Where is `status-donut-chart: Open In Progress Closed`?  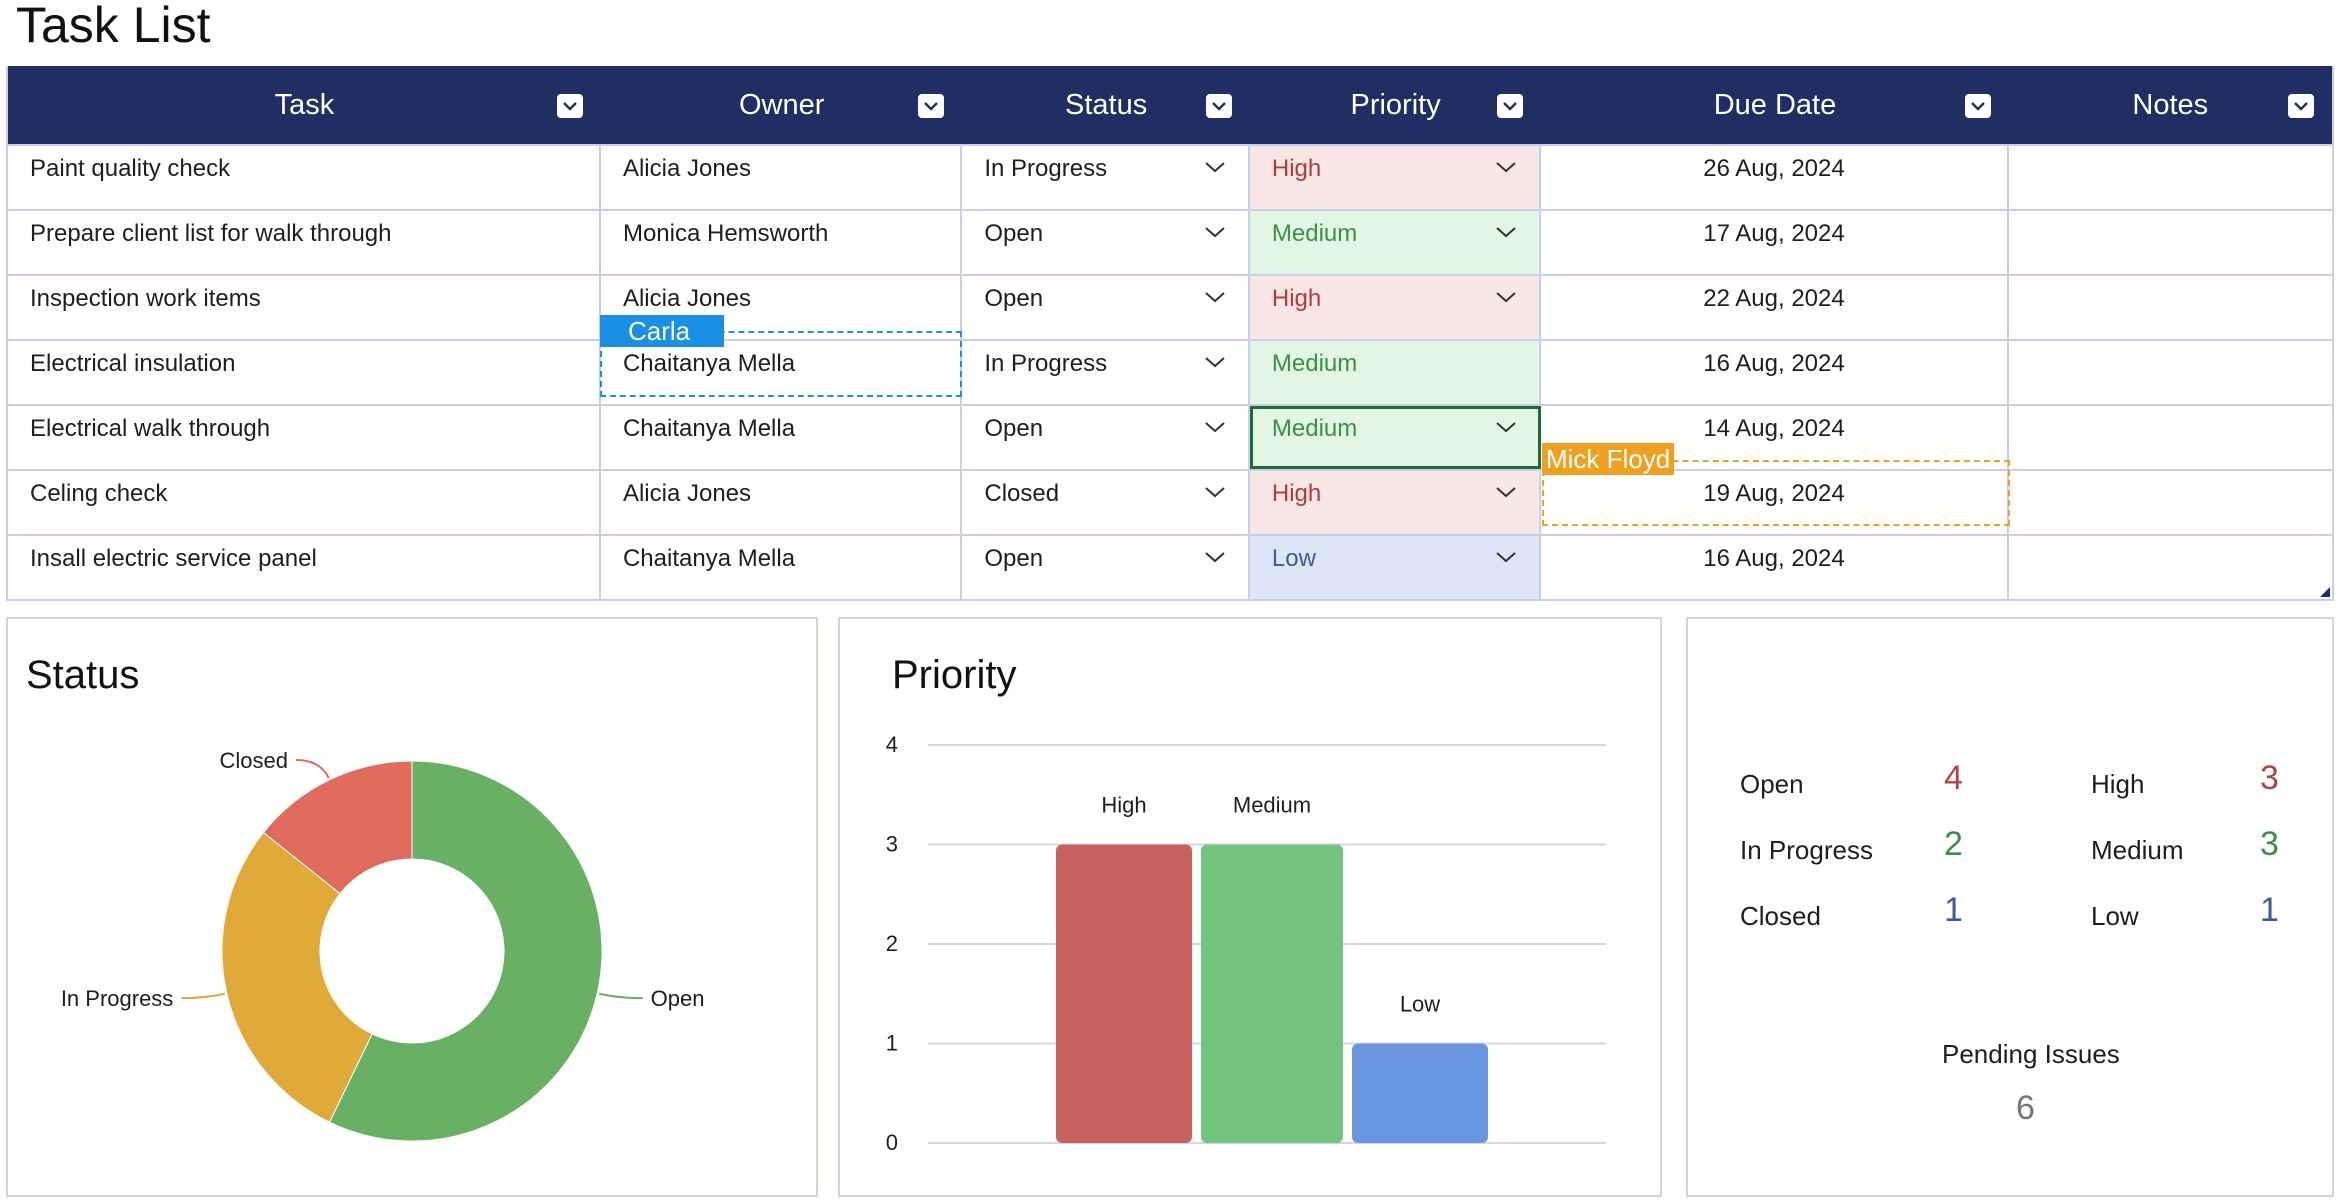 status-donut-chart: Open In Progress Closed is located at coordinates (383, 945).